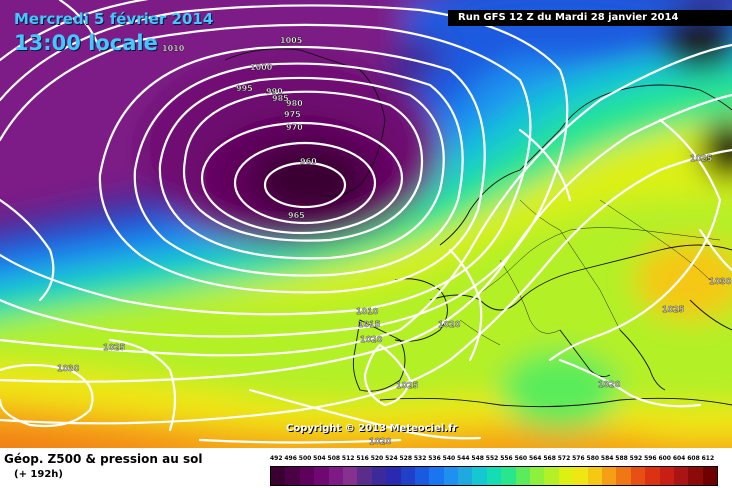 The width and height of the screenshot is (732, 488). What do you see at coordinates (664, 458) in the screenshot?
I see `color-scale-value: 600` at bounding box center [664, 458].